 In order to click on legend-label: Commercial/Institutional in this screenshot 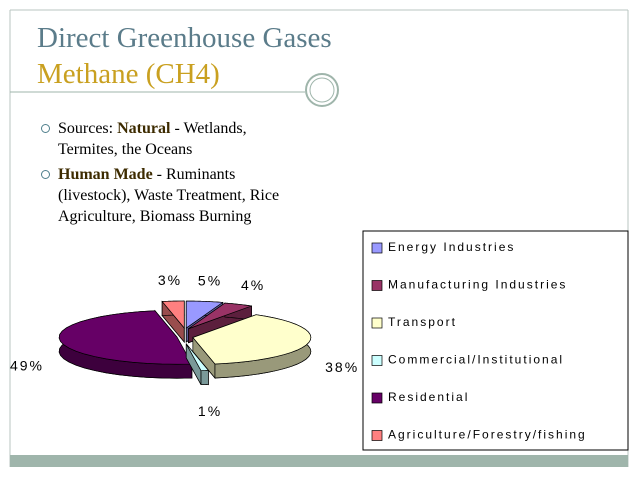, I will do `click(476, 360)`.